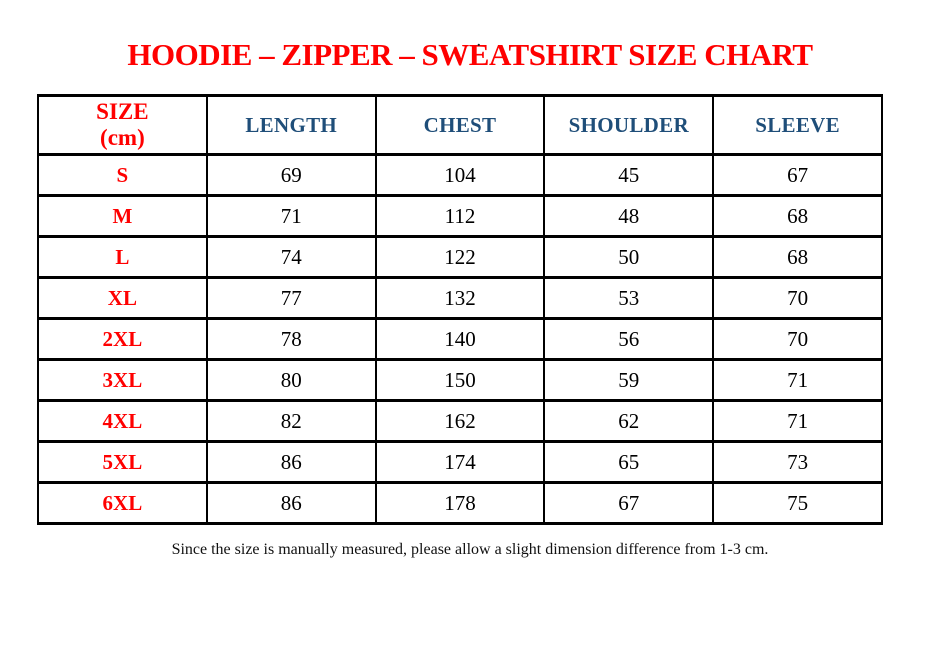 The width and height of the screenshot is (940, 659). I want to click on size-label: XL, so click(122, 298).